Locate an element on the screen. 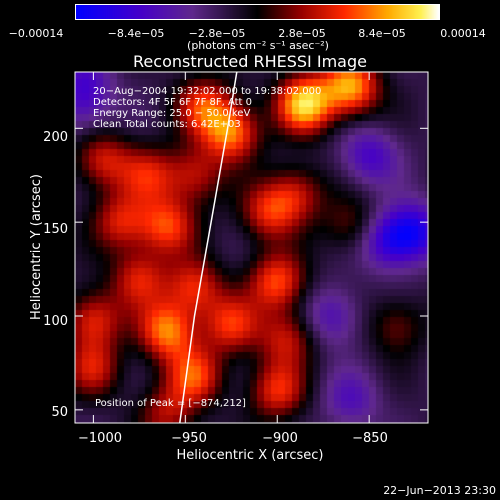  annotation-detectors: Detectors: 4F 5F 6F 7F 8F, Att 0 is located at coordinates (173, 102).